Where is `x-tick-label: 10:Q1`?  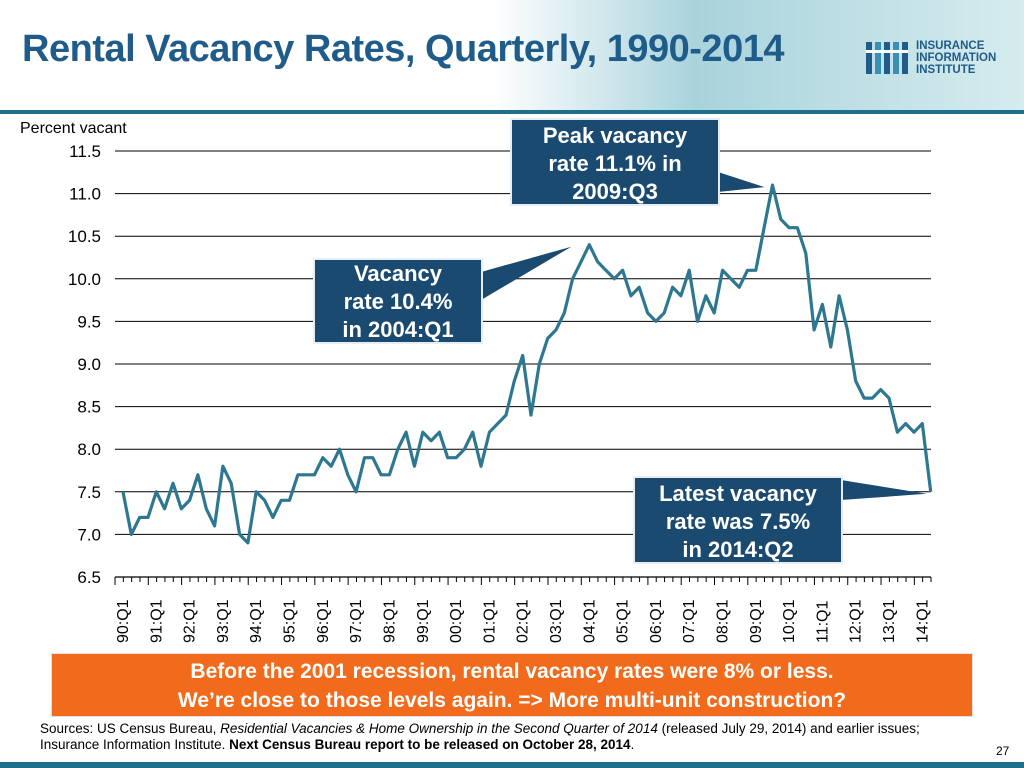
x-tick-label: 10:Q1 is located at coordinates (789, 621).